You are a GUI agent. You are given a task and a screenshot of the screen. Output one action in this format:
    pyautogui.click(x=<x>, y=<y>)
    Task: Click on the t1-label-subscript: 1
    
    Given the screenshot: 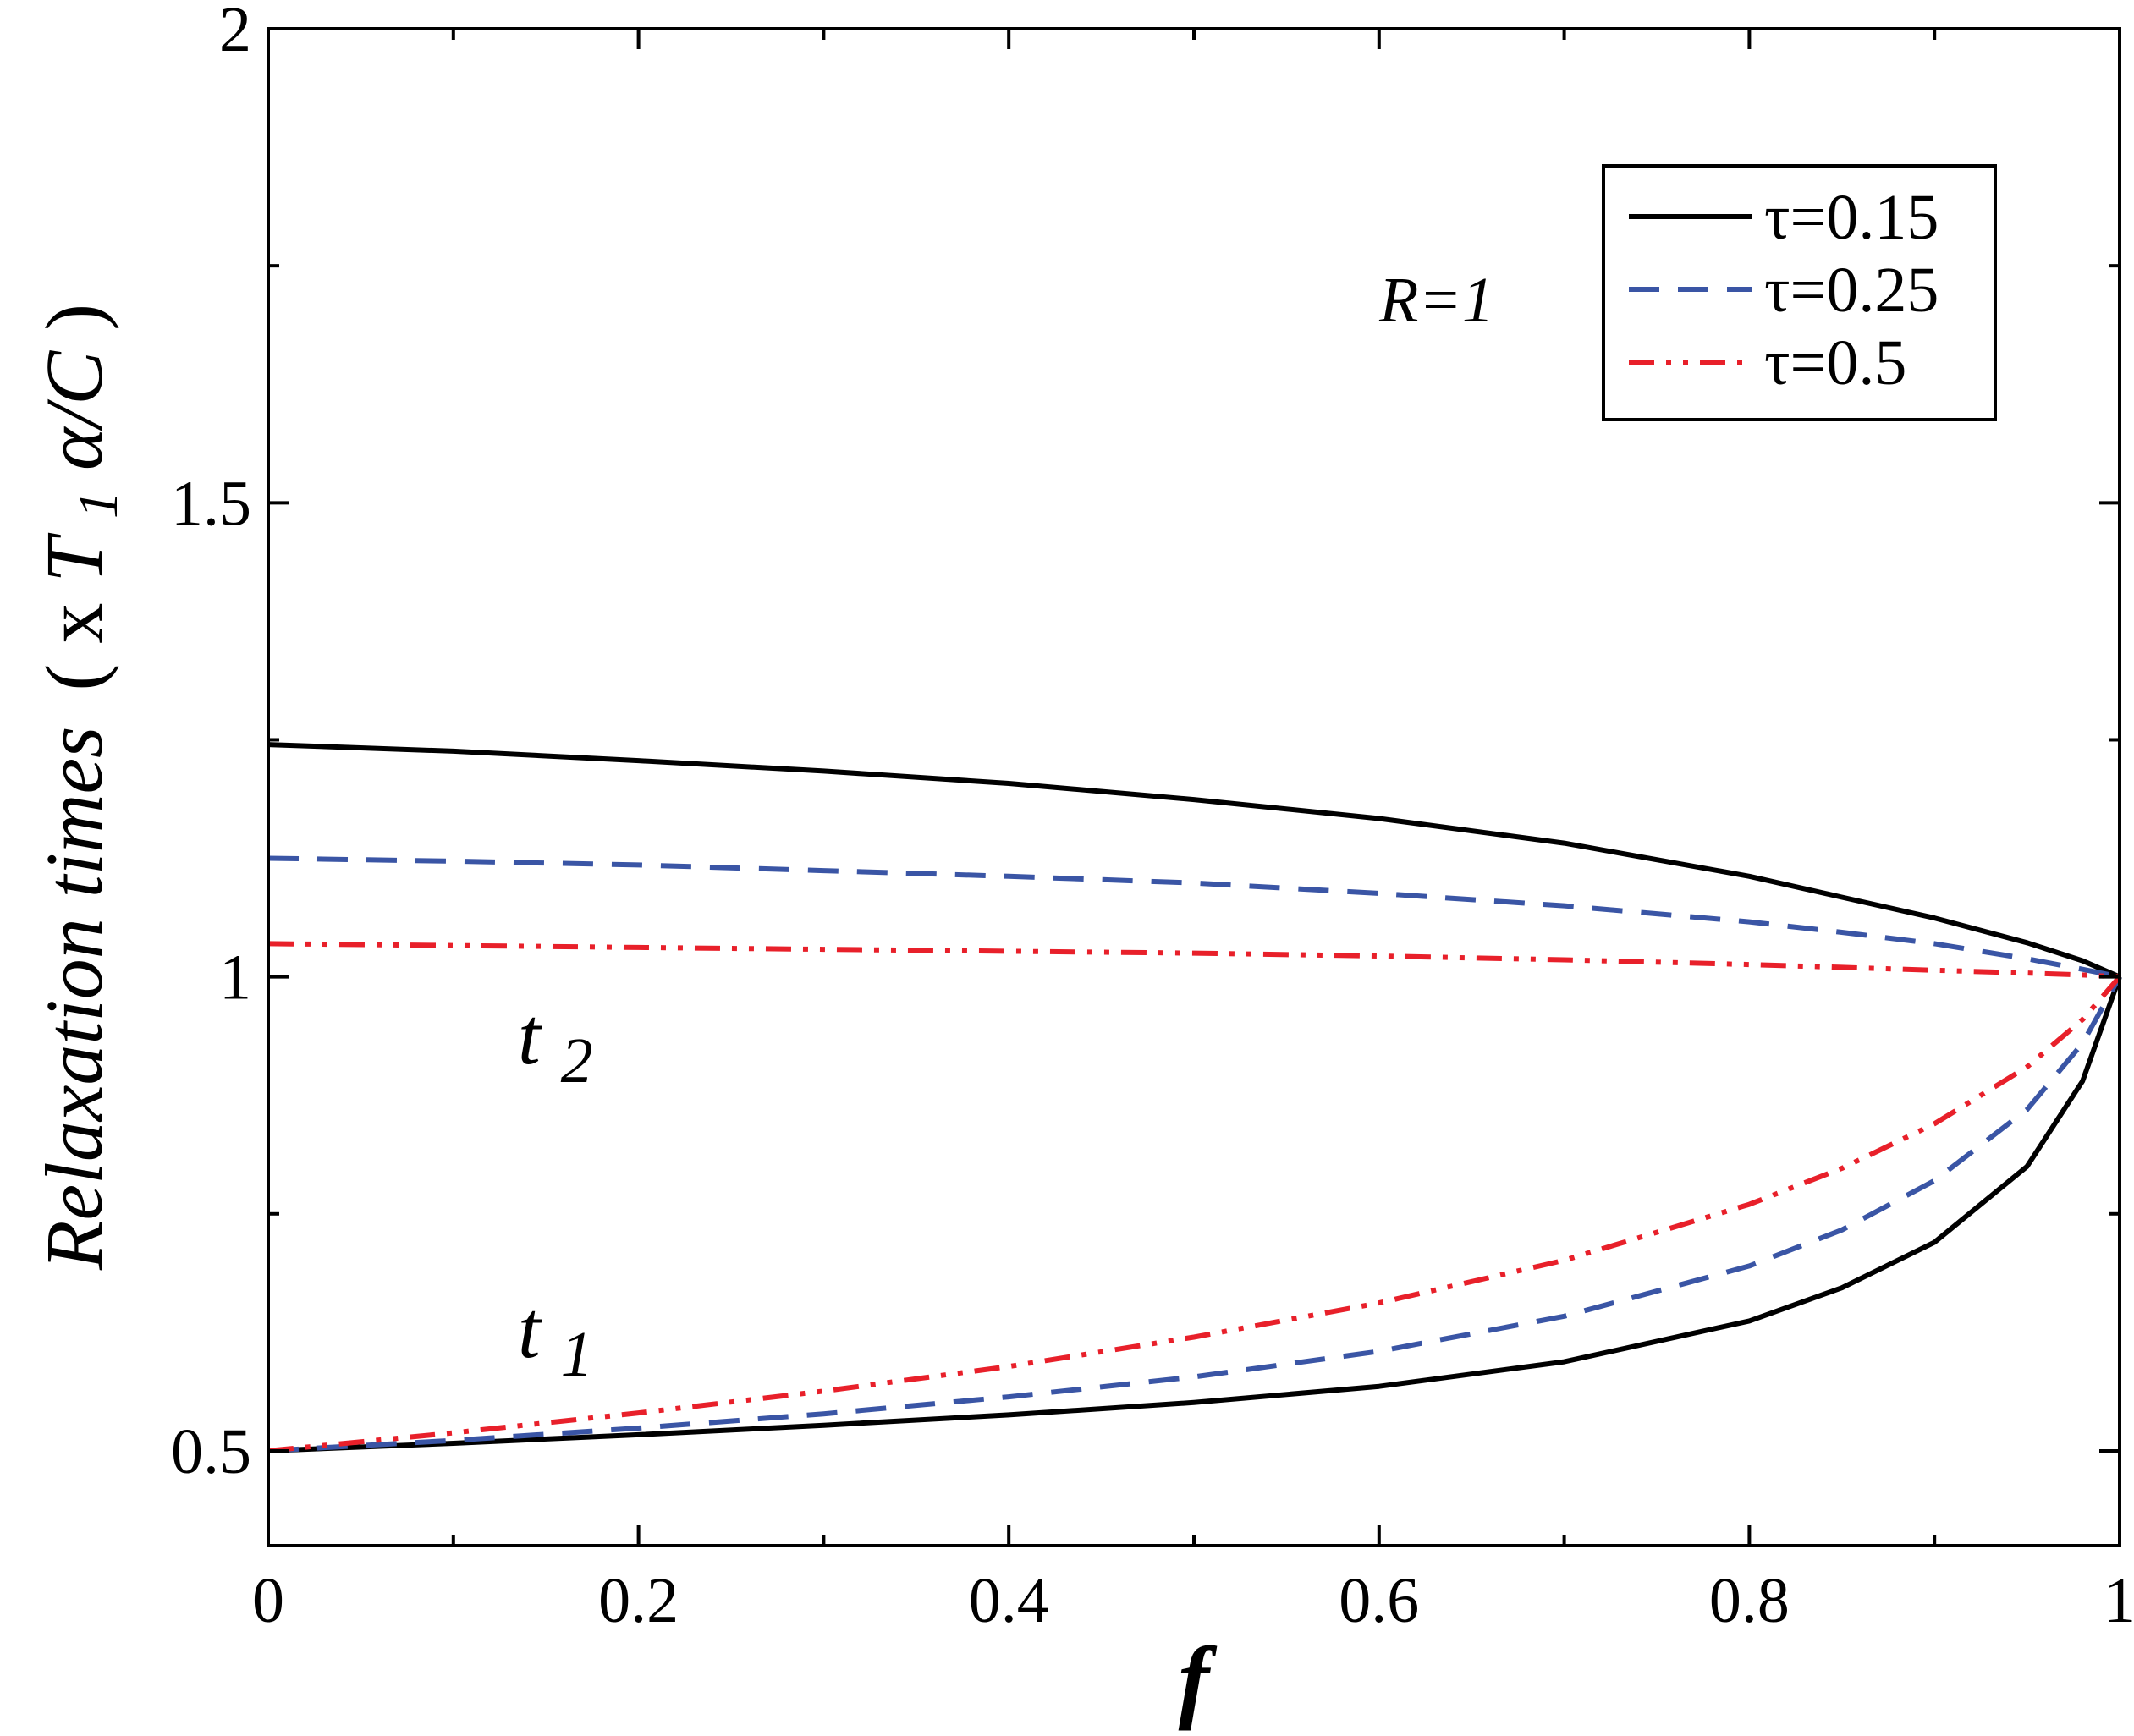 What is the action you would take?
    pyautogui.click(x=577, y=1354)
    